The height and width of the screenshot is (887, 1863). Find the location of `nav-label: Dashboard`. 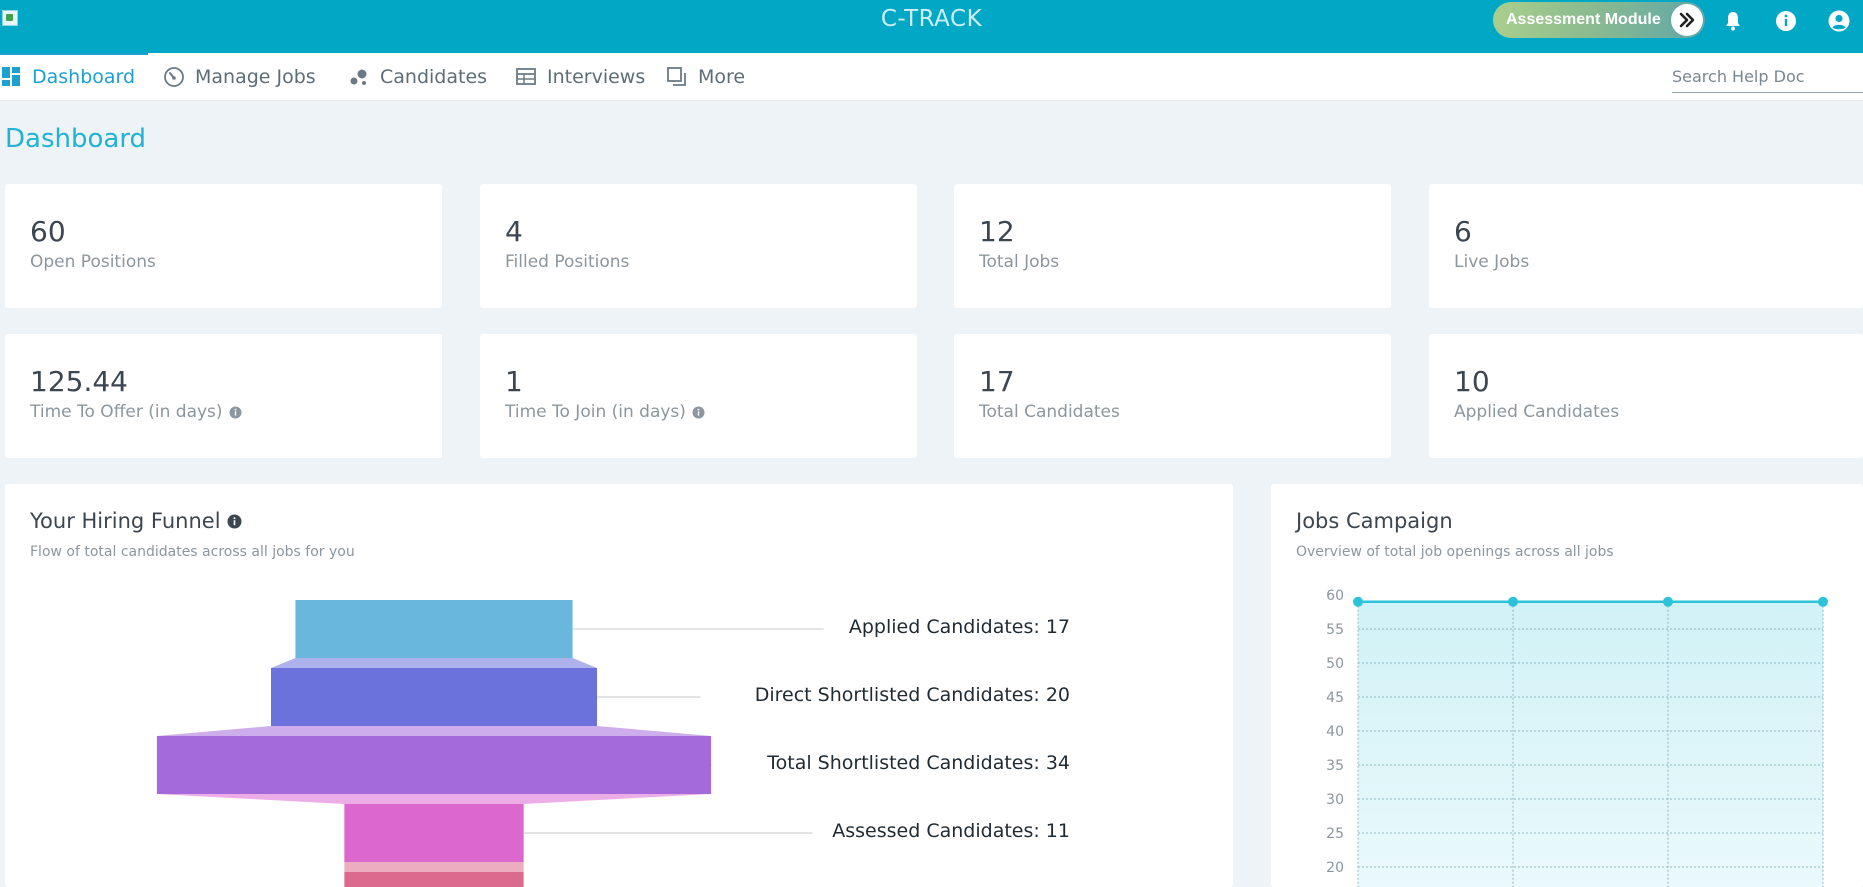

nav-label: Dashboard is located at coordinates (84, 77).